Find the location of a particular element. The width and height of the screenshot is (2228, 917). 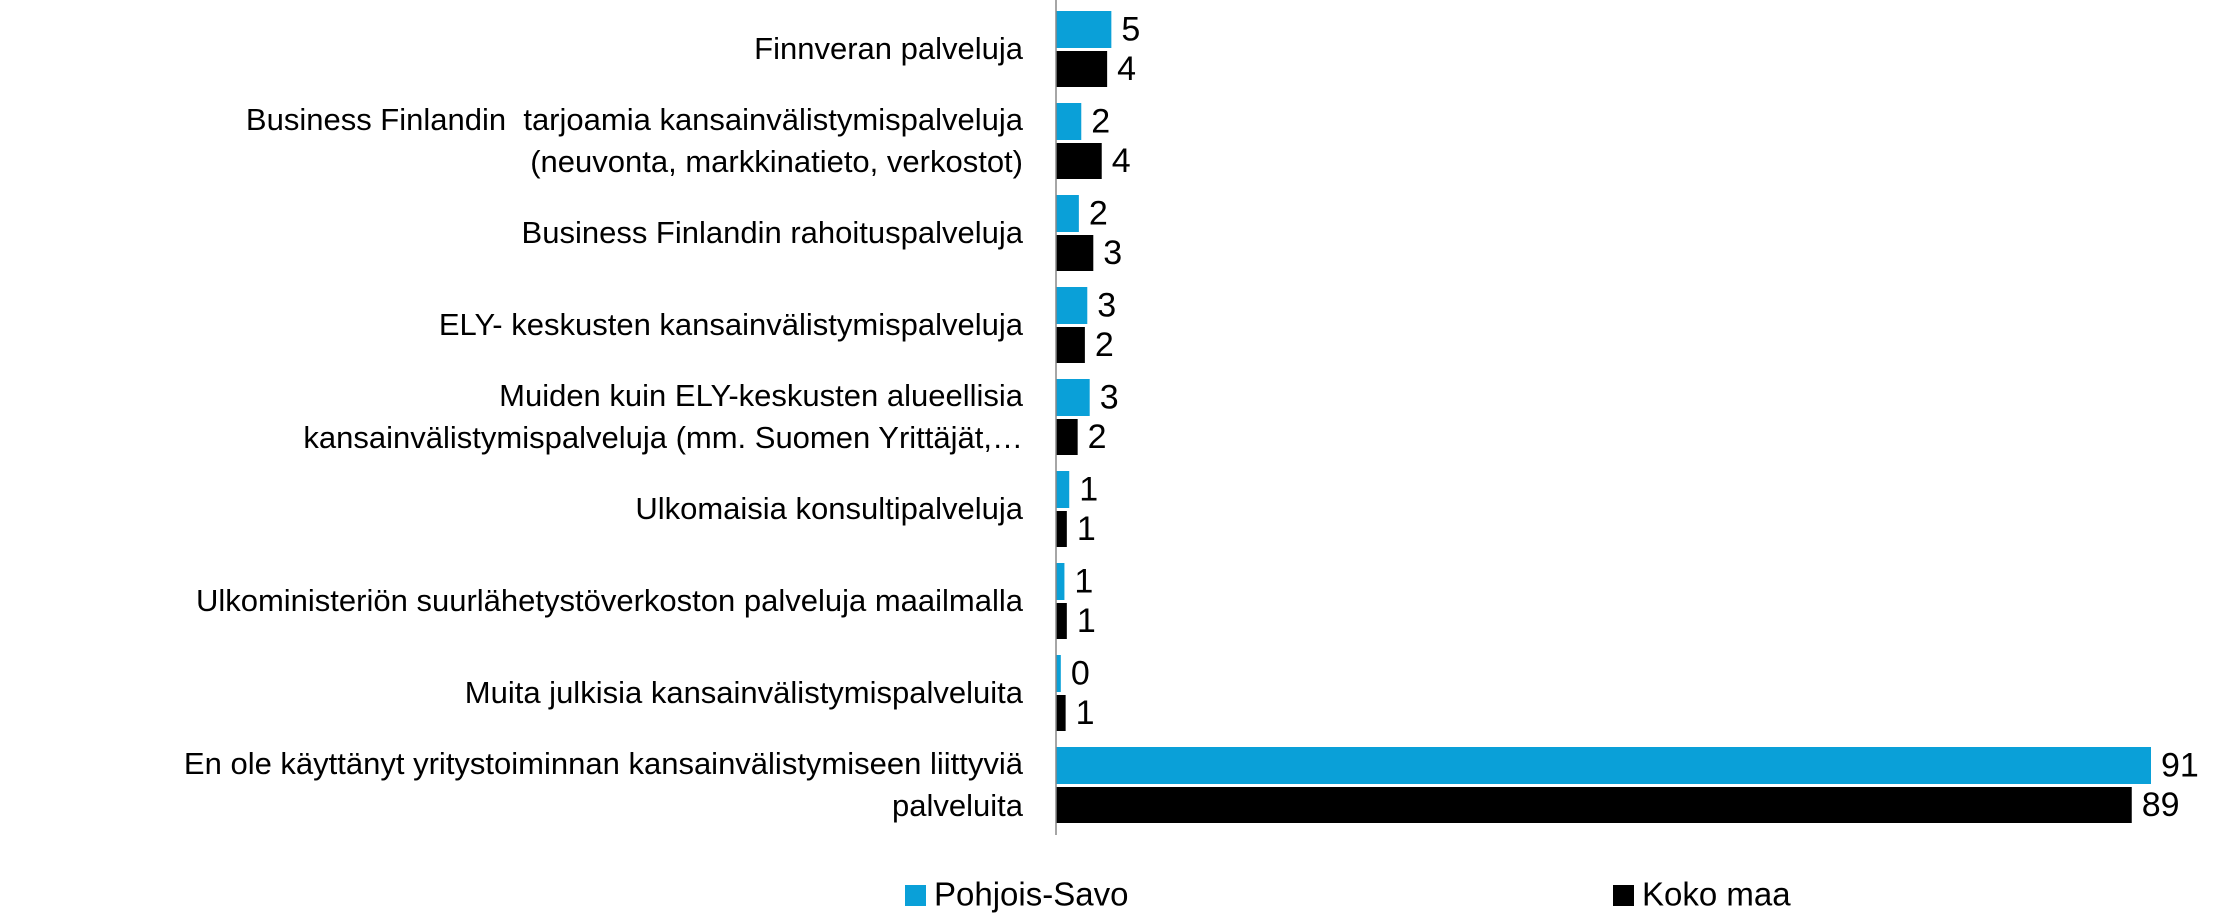

data-label: 0 is located at coordinates (1080, 673).